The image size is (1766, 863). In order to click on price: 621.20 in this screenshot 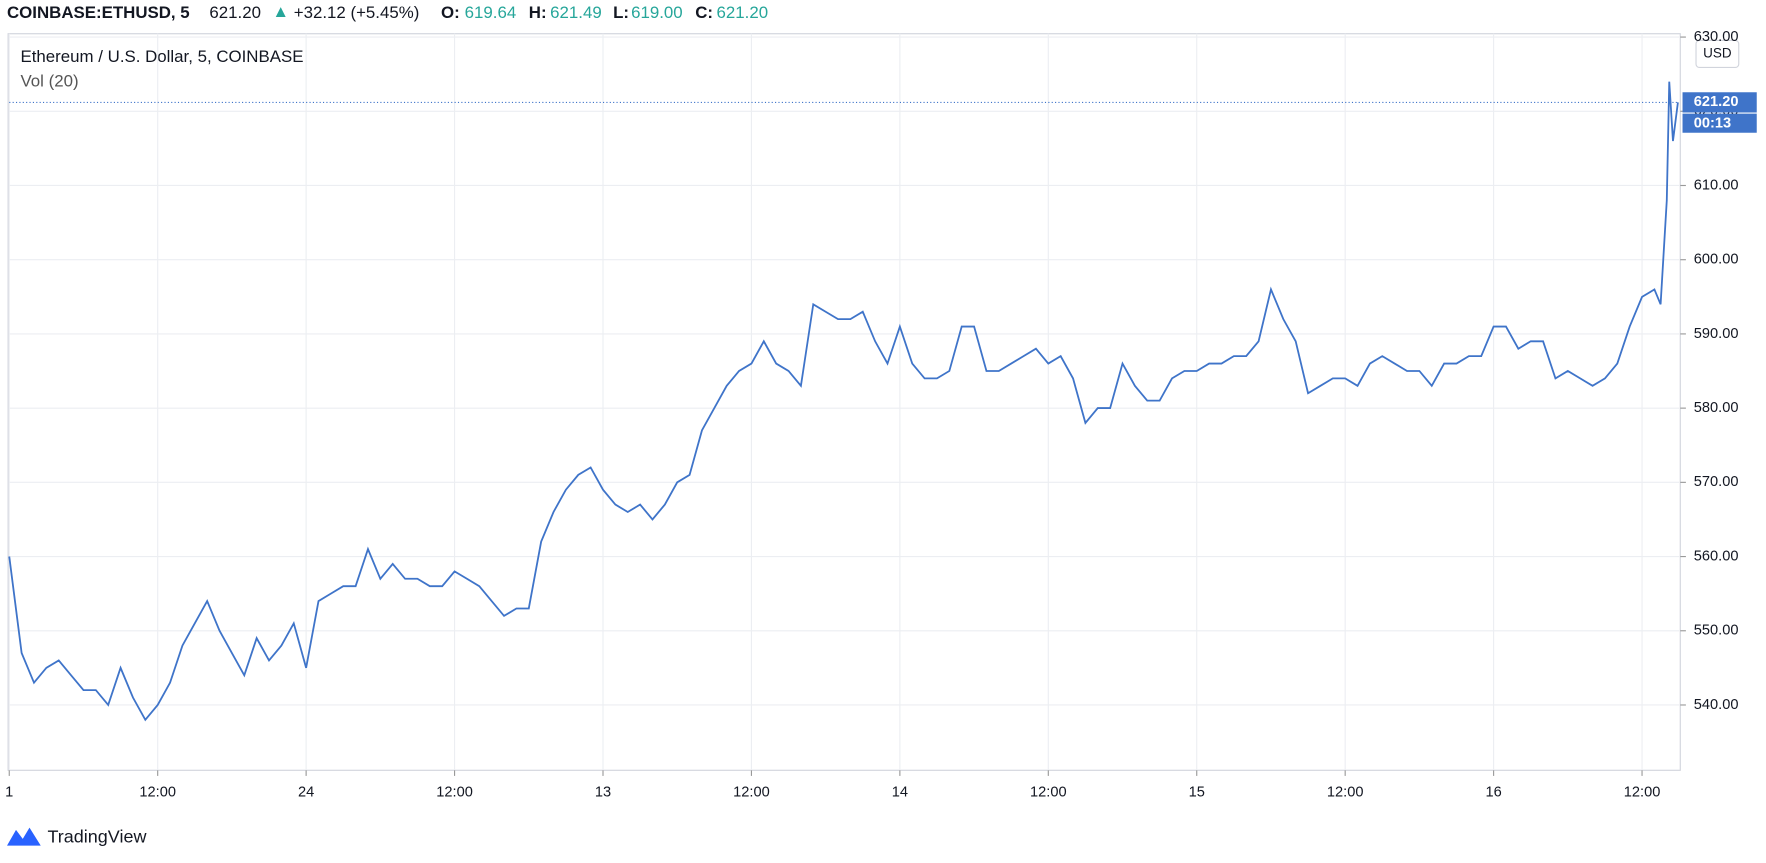, I will do `click(235, 12)`.